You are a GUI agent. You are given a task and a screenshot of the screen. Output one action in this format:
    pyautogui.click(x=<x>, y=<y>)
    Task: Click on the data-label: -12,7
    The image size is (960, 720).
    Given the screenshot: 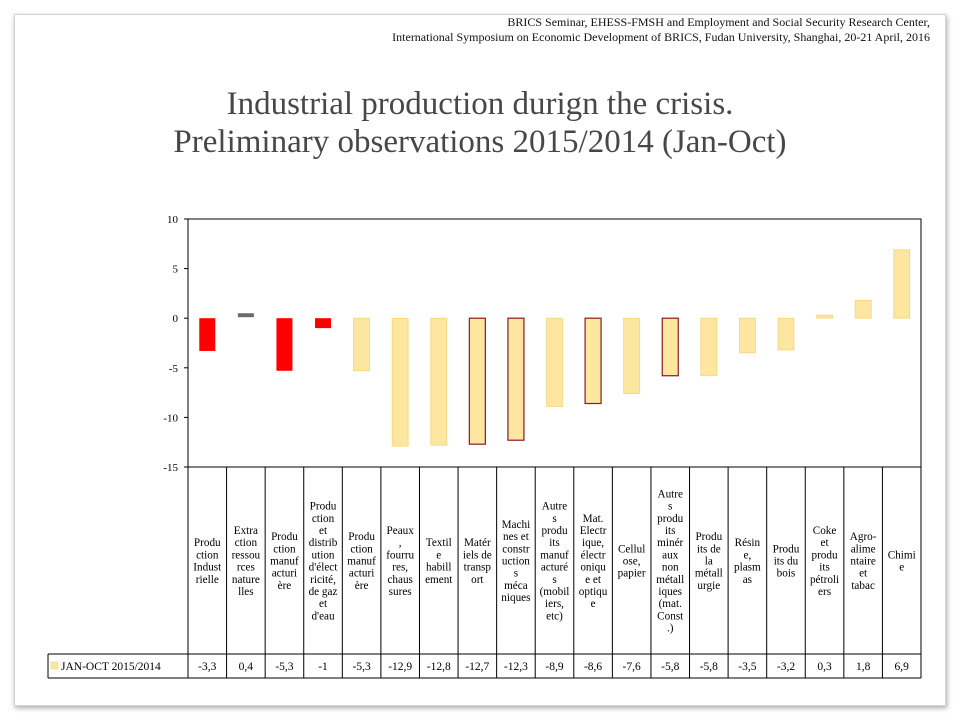 What is the action you would take?
    pyautogui.click(x=477, y=667)
    